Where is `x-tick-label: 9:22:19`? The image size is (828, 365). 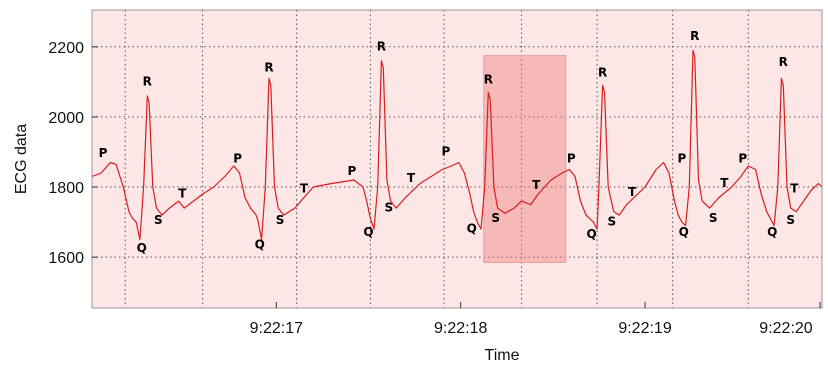
x-tick-label: 9:22:19 is located at coordinates (644, 328).